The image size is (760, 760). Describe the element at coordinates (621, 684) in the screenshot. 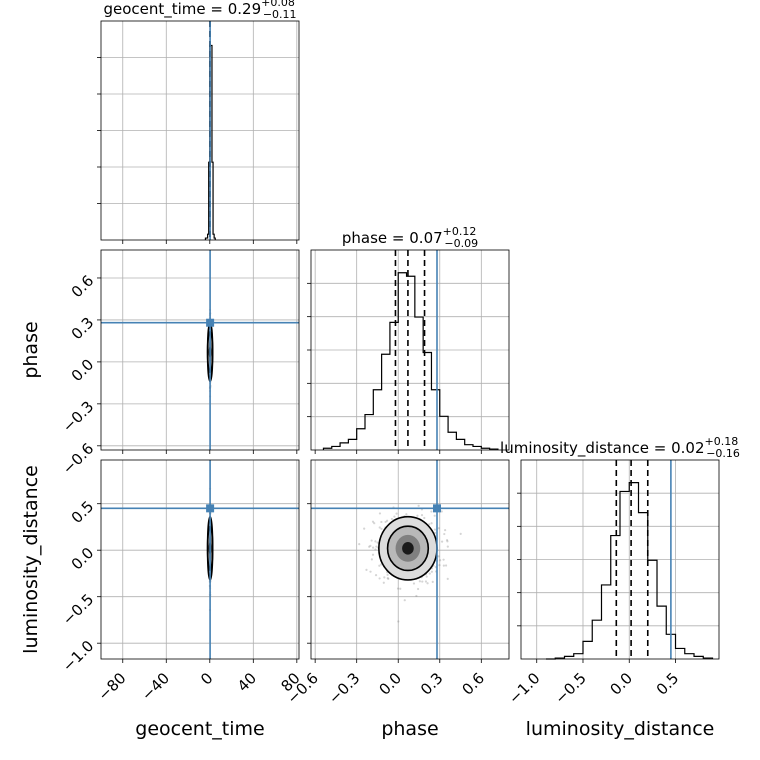

I see `tick-label-x-luminosity_distance-2: 0.0` at that location.